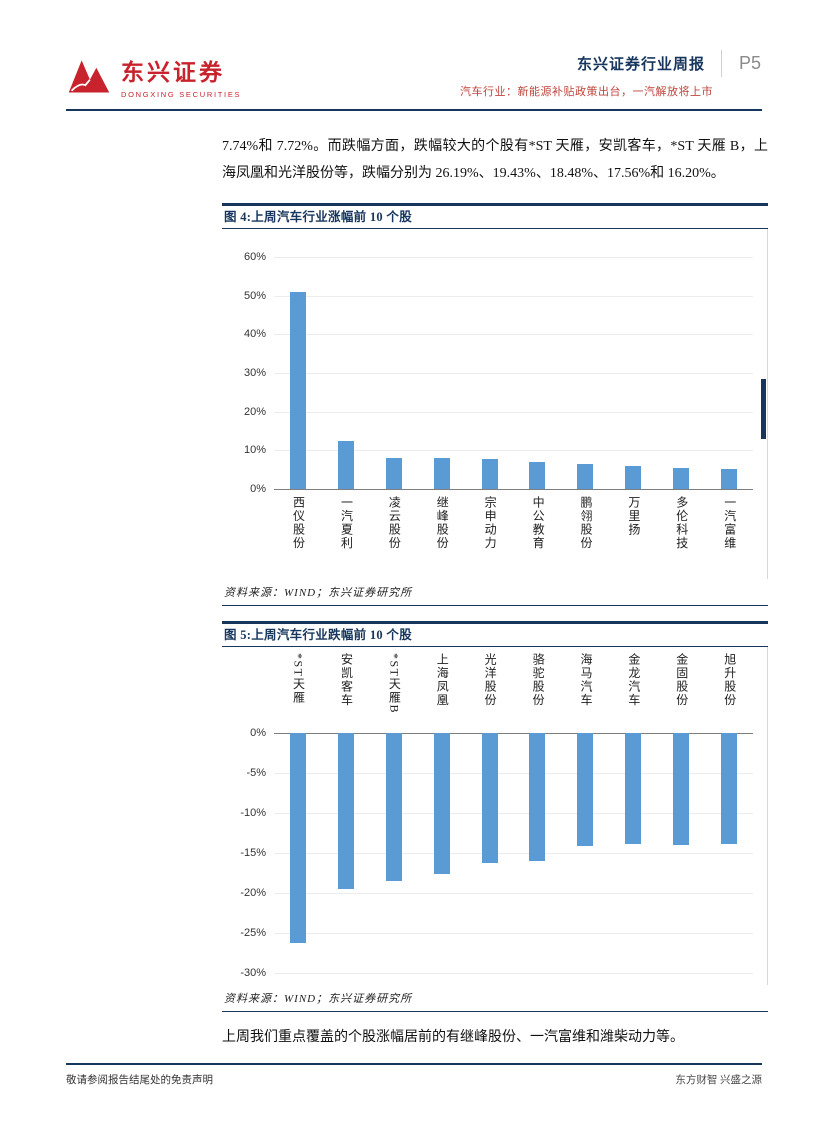 The height and width of the screenshot is (1122, 827). What do you see at coordinates (394, 691) in the screenshot?
I see `category-cell: *ST天雁B` at bounding box center [394, 691].